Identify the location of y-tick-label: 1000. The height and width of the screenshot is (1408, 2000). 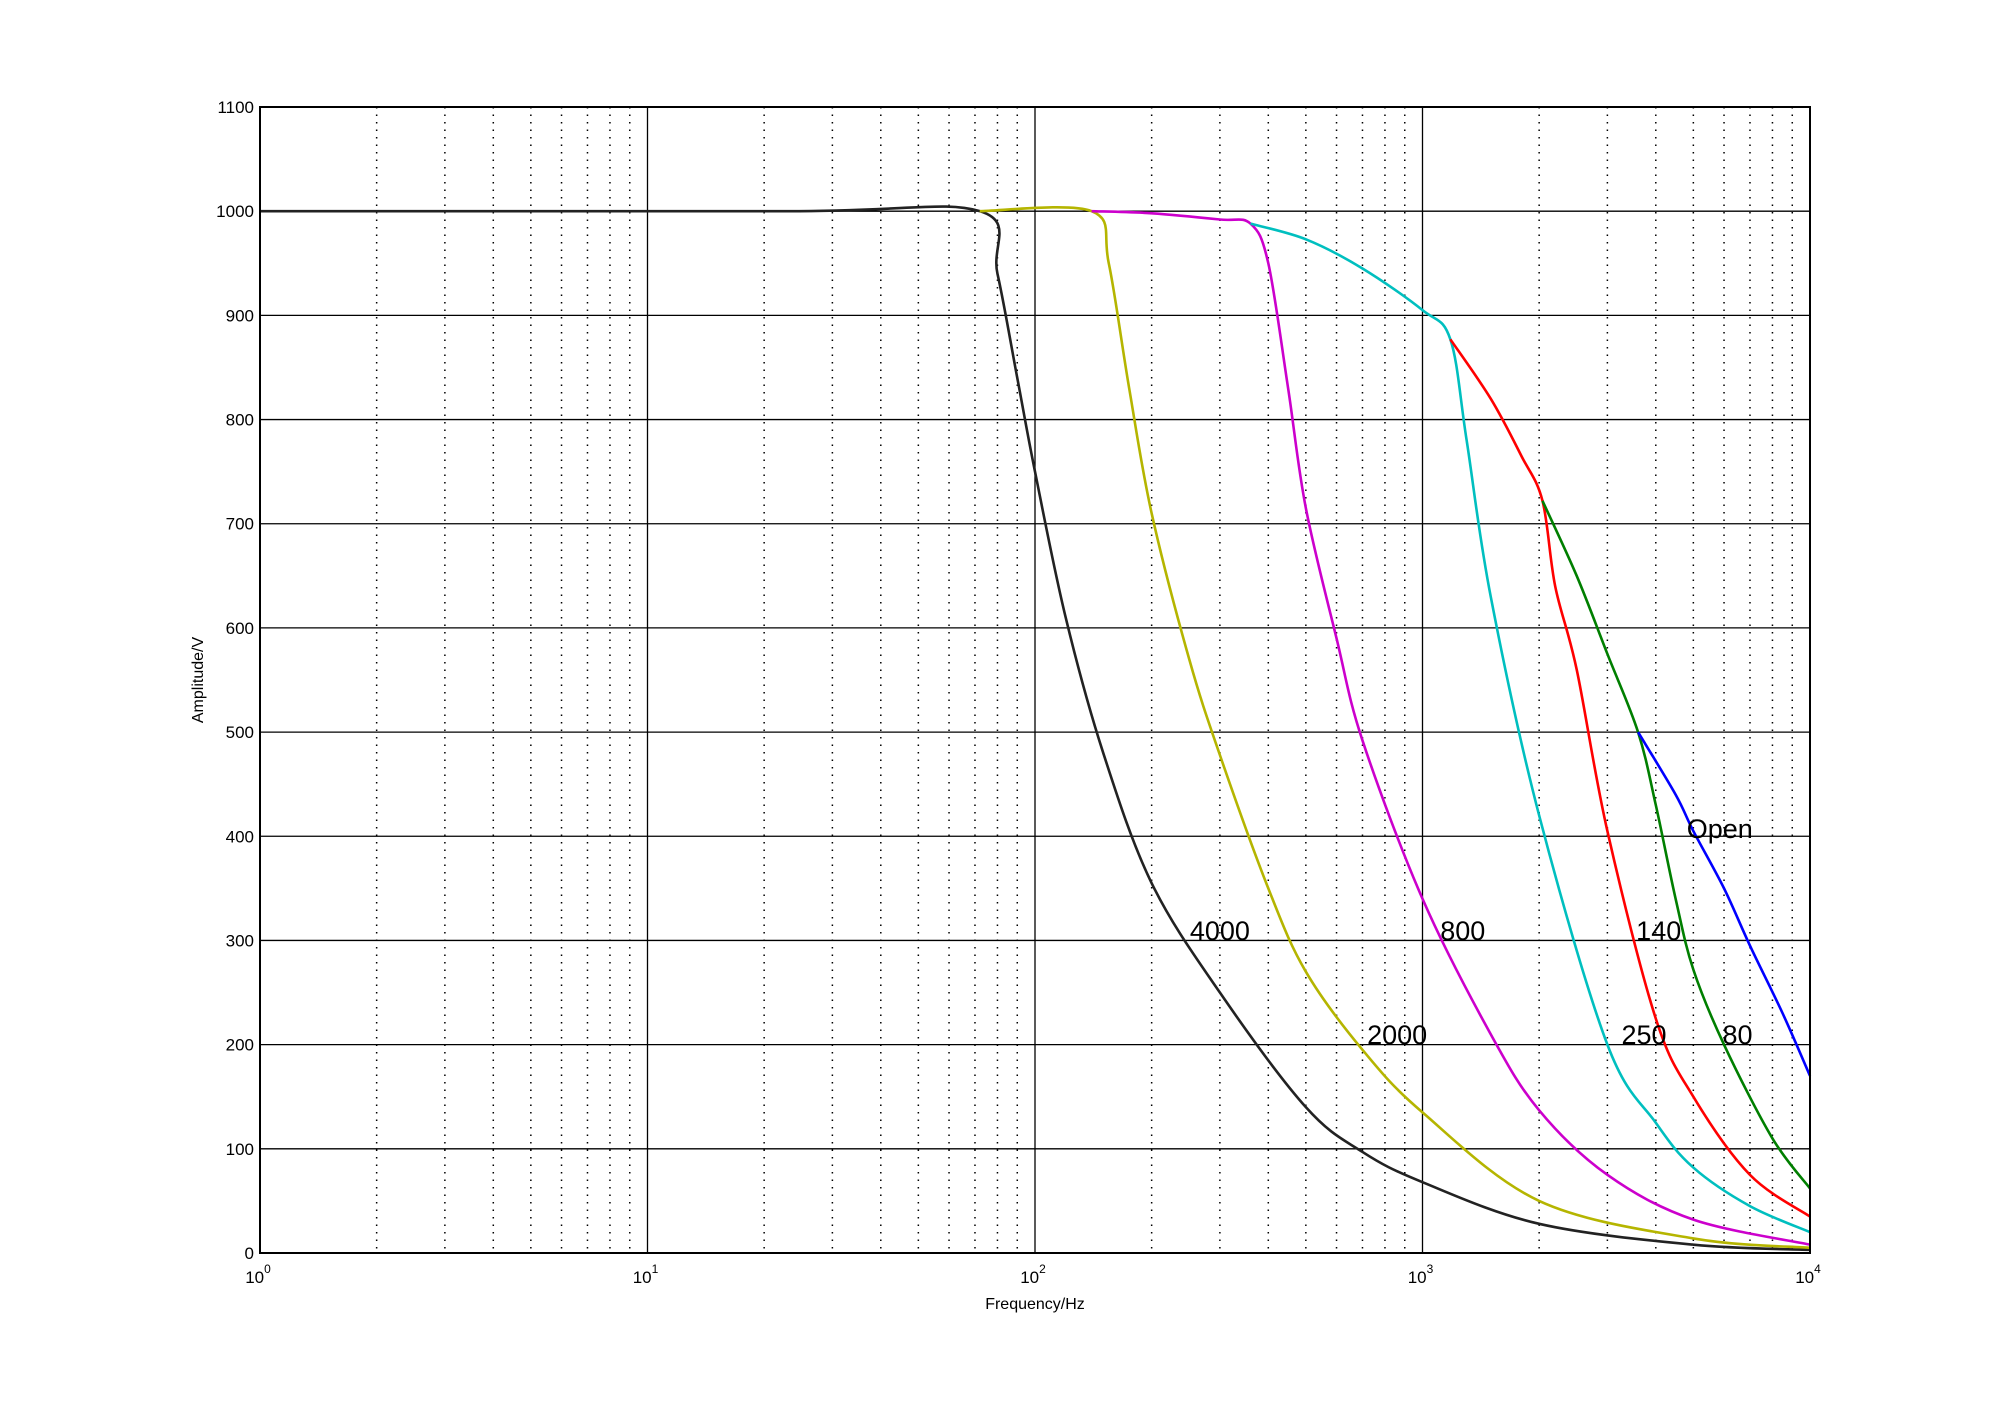
(235, 211).